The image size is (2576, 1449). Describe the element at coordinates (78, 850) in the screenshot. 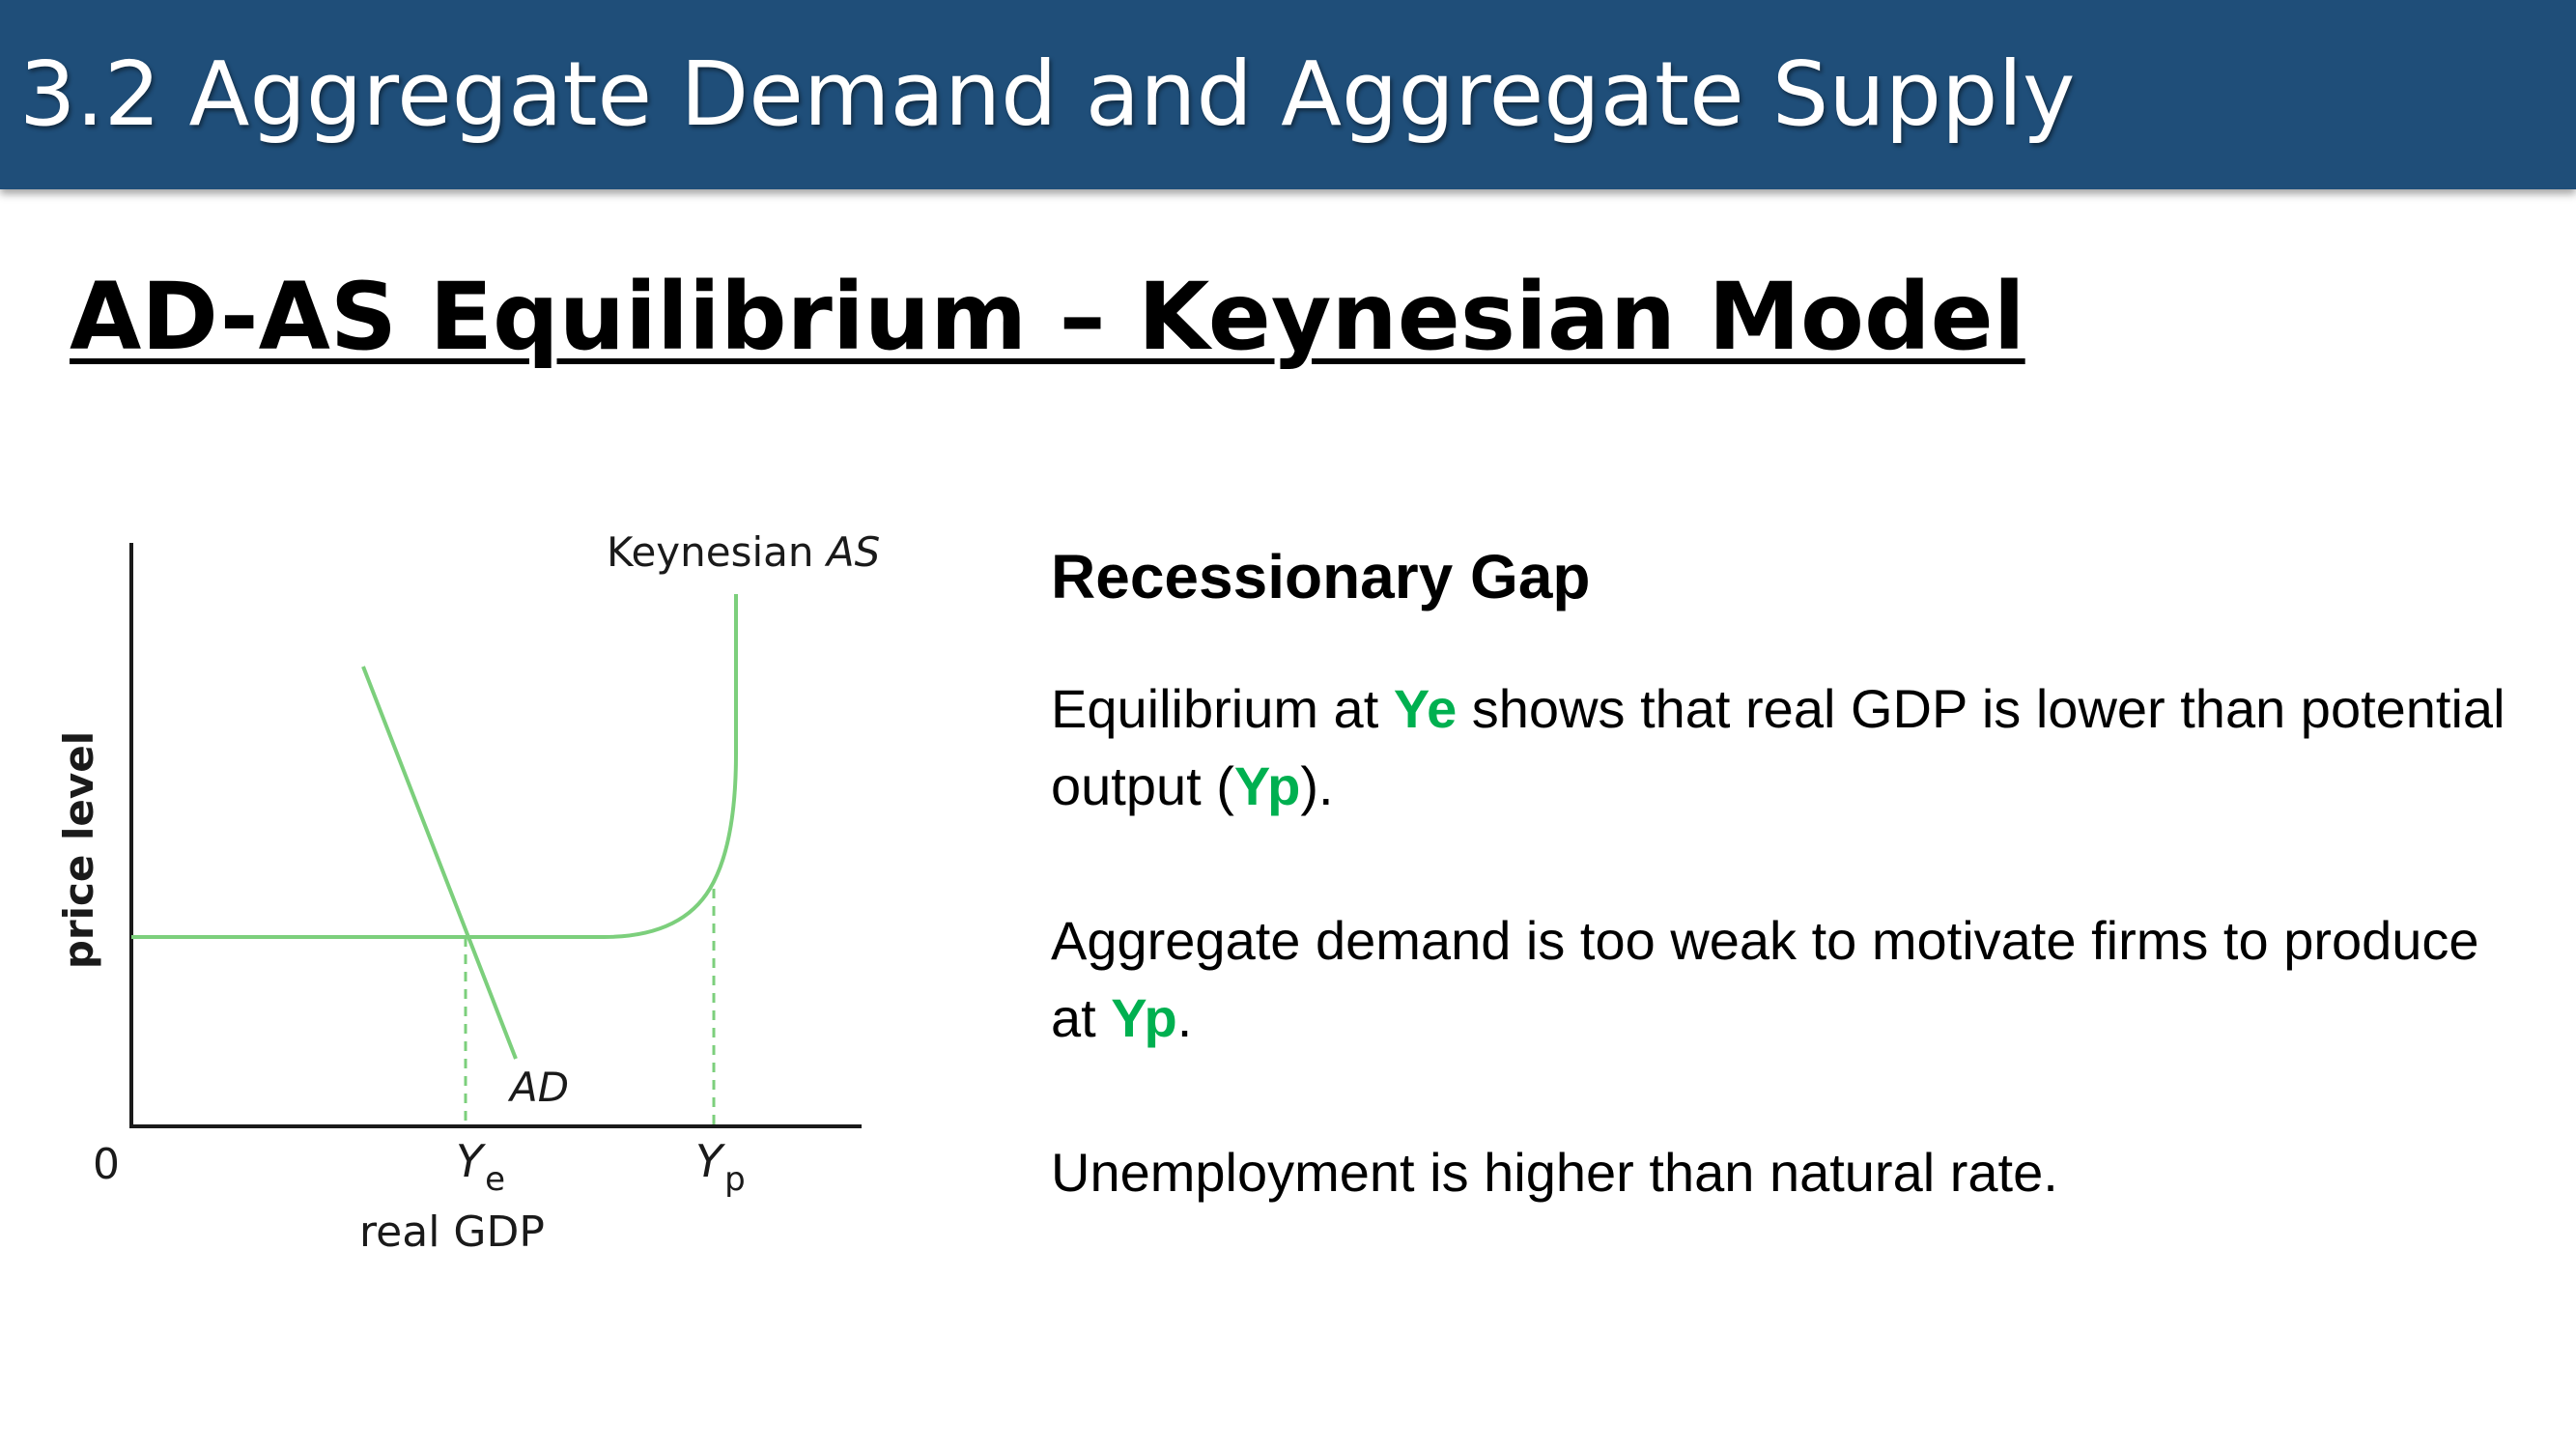

I see `y-axis-label: price level` at that location.